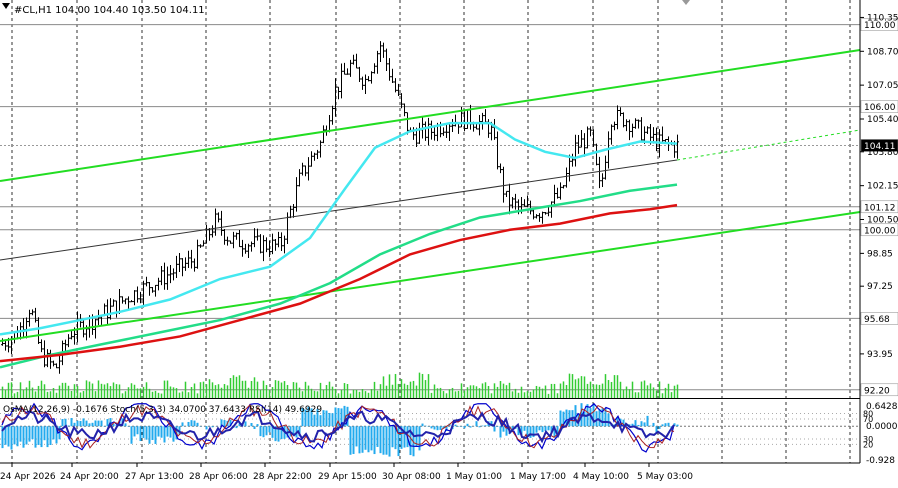 Image resolution: width=898 pixels, height=488 pixels. I want to click on time-label: 24 Apr 2026, so click(28, 477).